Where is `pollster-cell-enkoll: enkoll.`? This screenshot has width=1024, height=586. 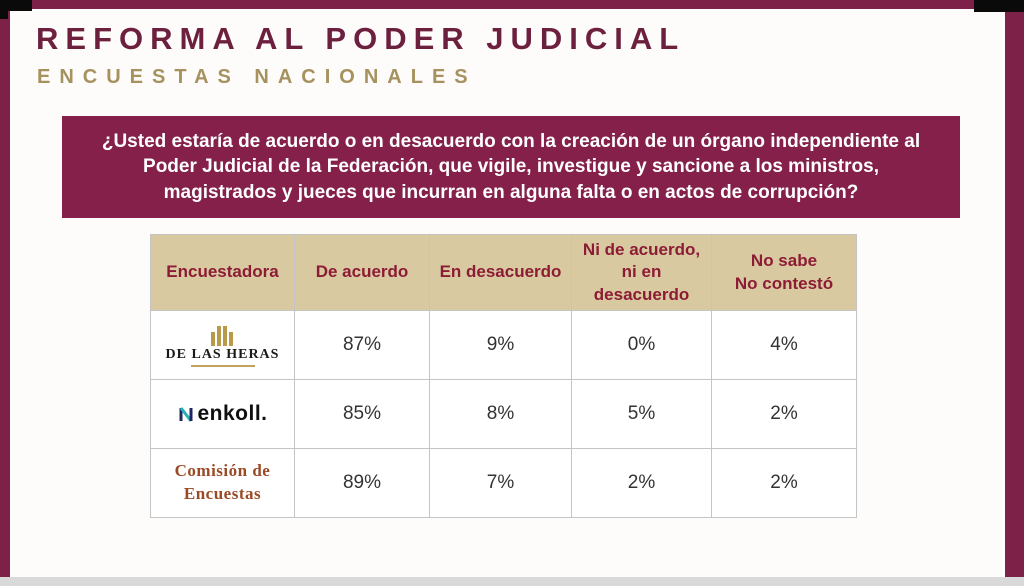
pollster-cell-enkoll: enkoll. is located at coordinates (222, 414).